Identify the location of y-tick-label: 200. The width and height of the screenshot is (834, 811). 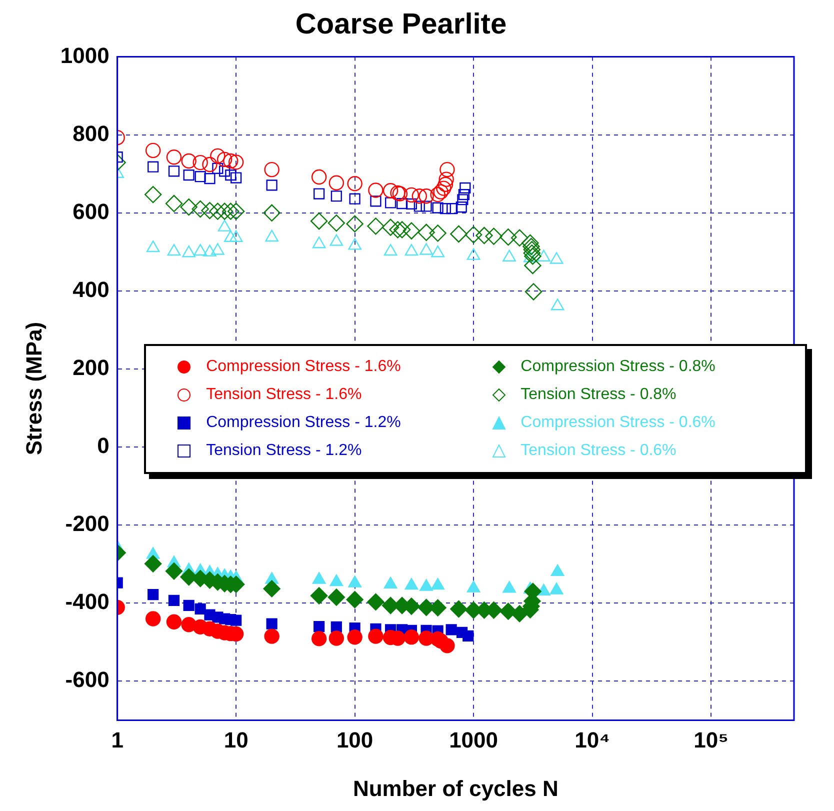
(91, 367).